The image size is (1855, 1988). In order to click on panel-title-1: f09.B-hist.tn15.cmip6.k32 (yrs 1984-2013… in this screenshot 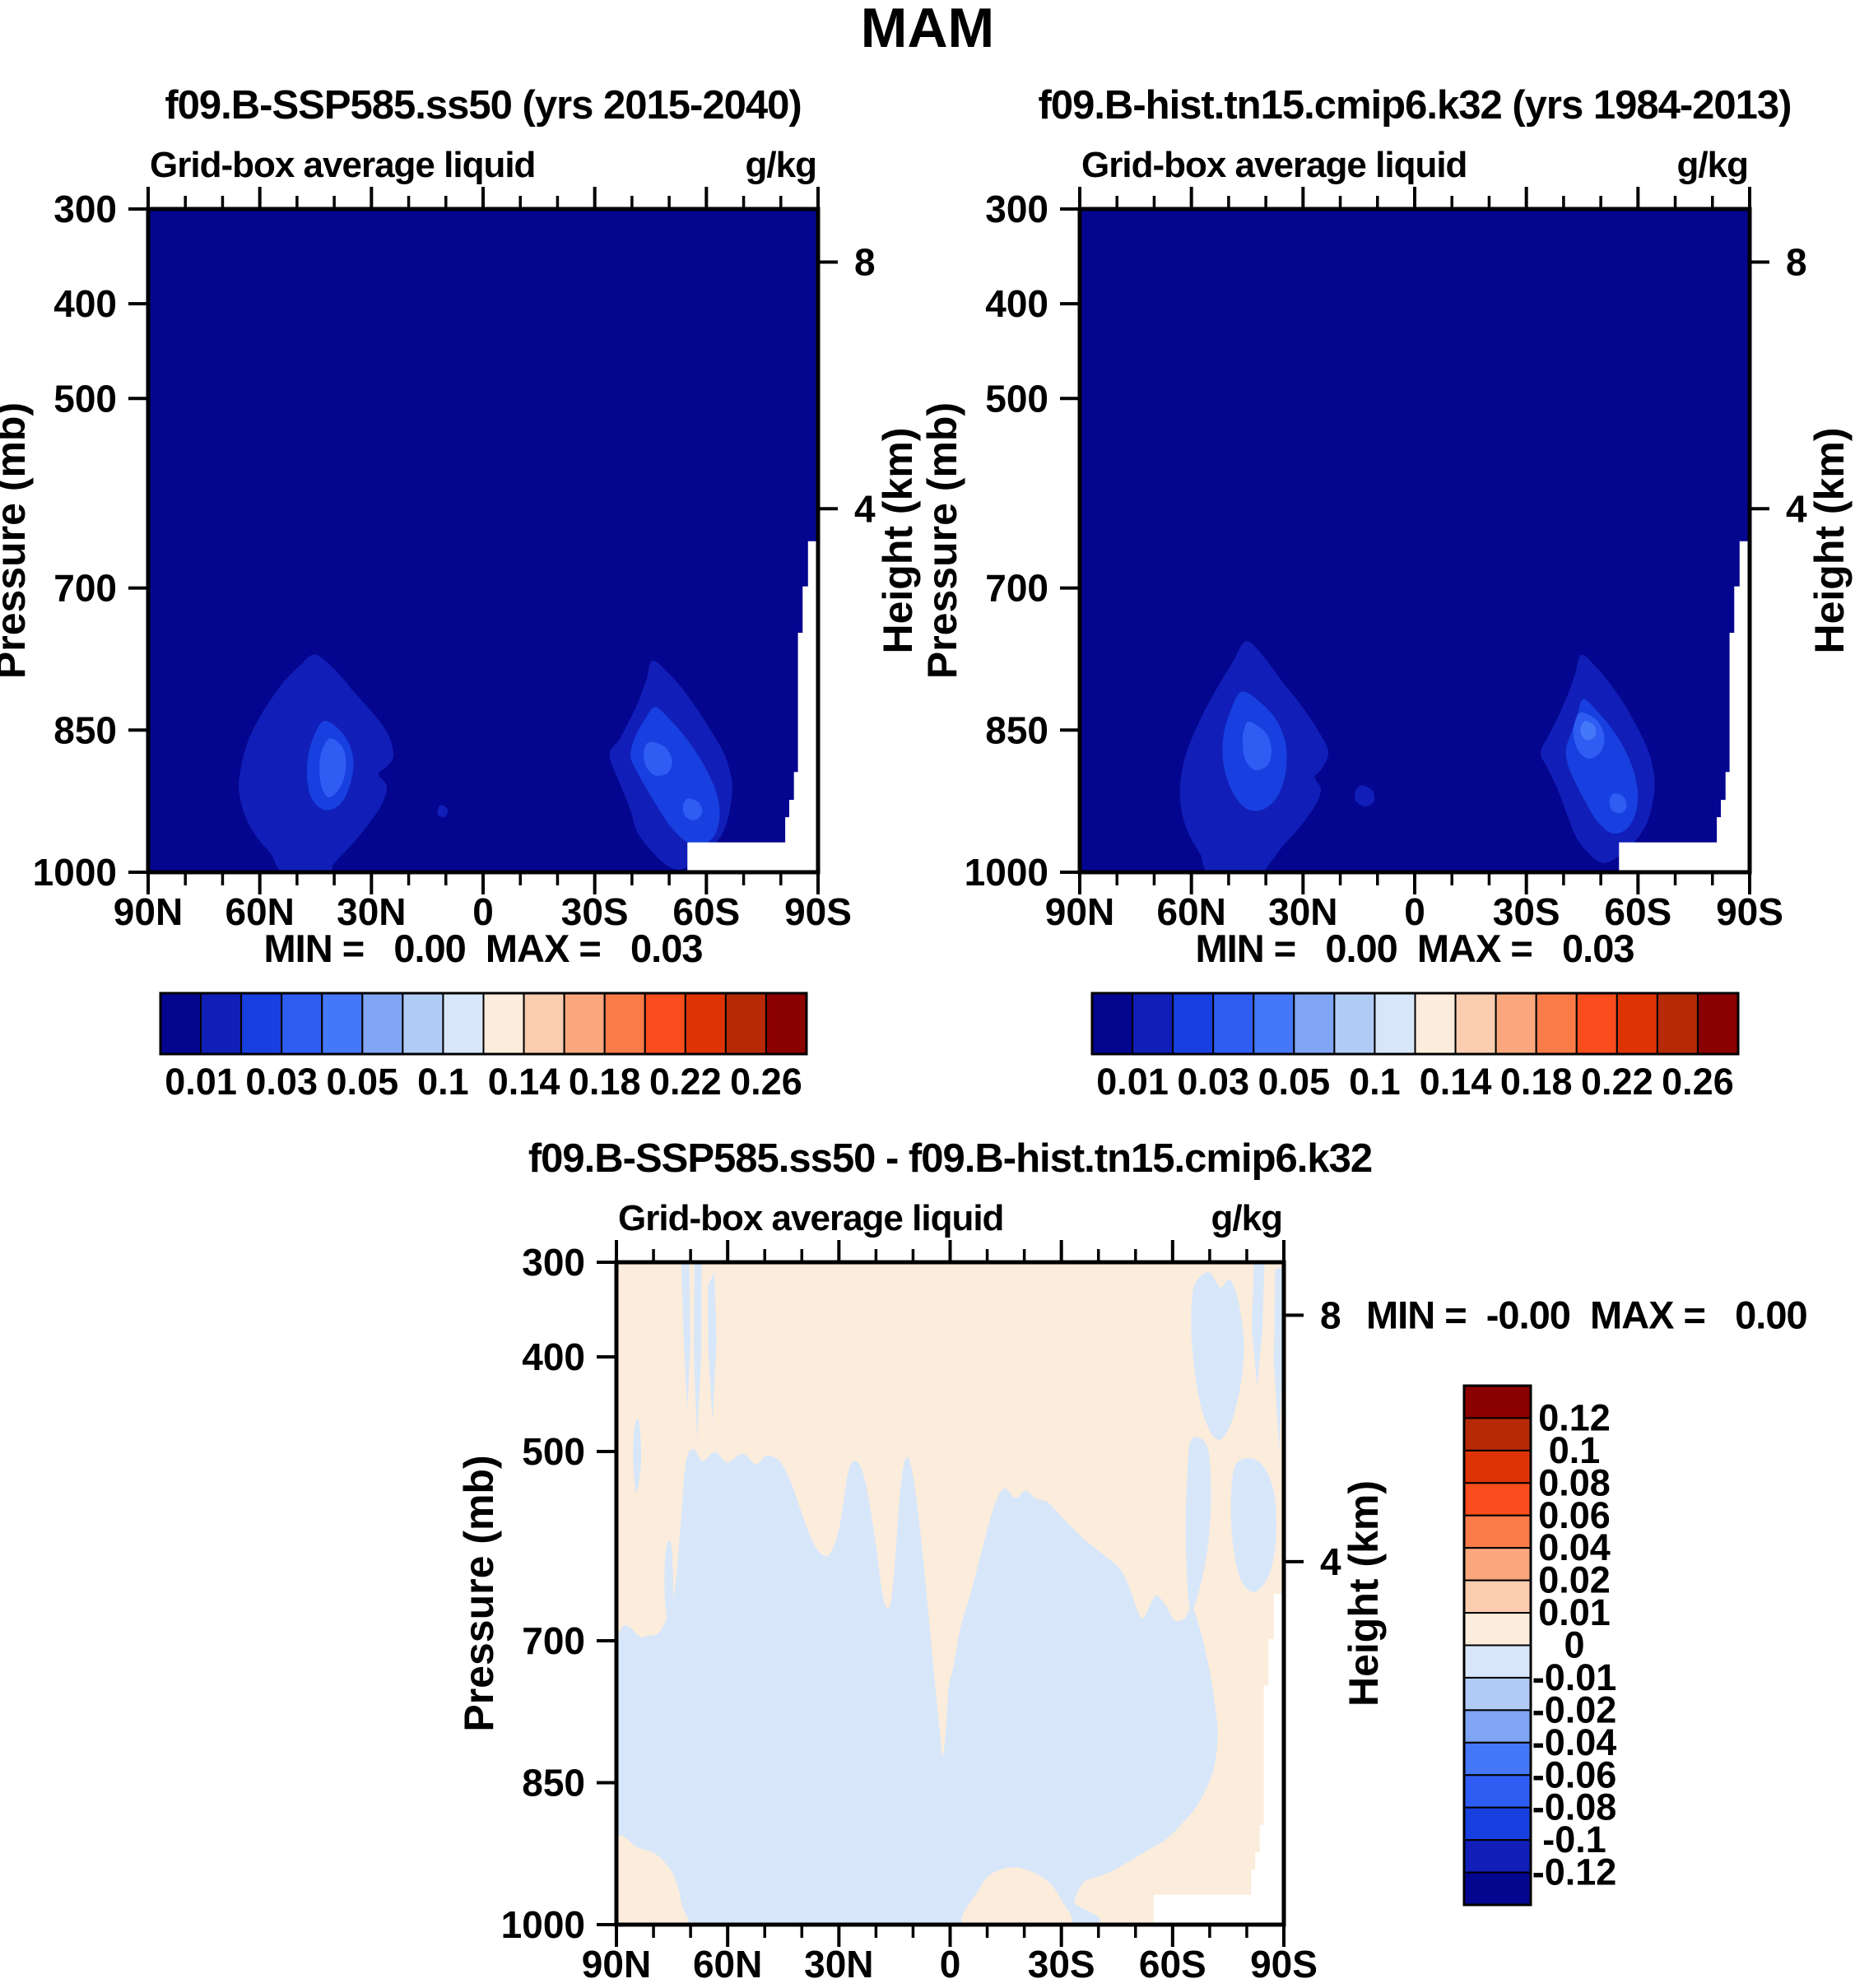, I will do `click(1415, 105)`.